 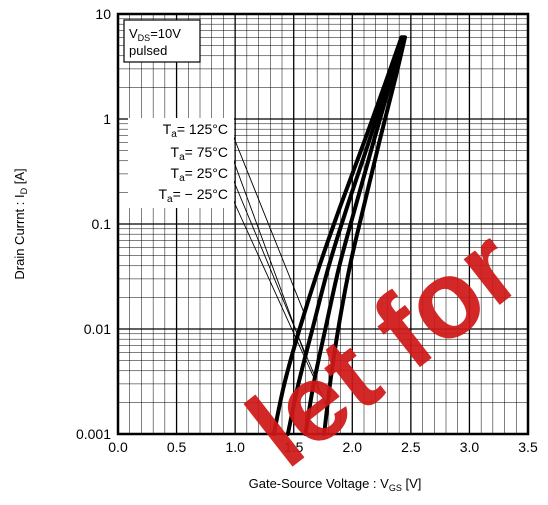 I want to click on condition-line-1-rest: =10V, so click(x=165, y=33).